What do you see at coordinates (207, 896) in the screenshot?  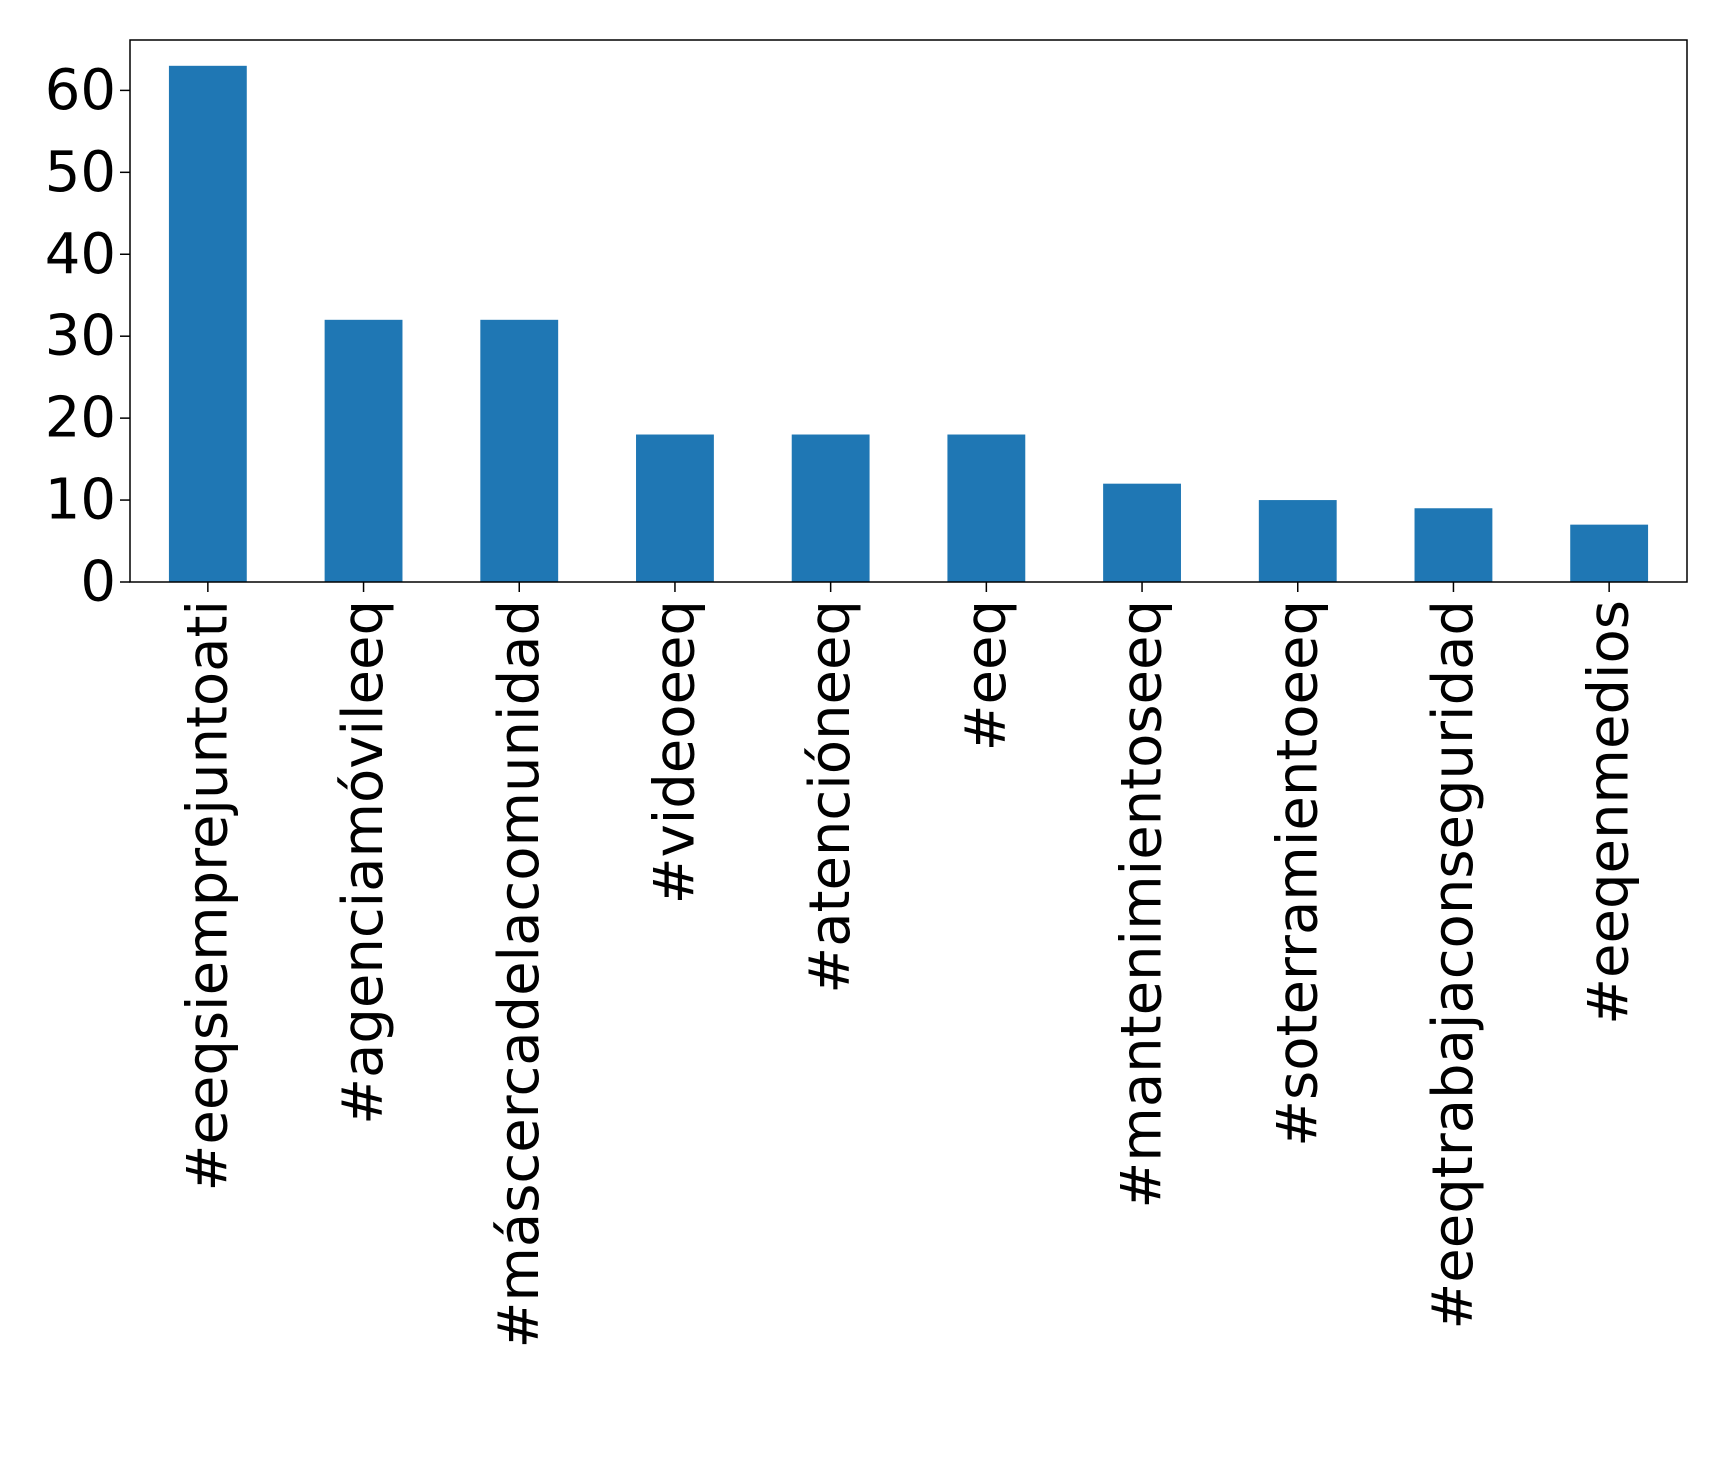 I see `x-tick-label-0: #eeqsiemprejuntoati` at bounding box center [207, 896].